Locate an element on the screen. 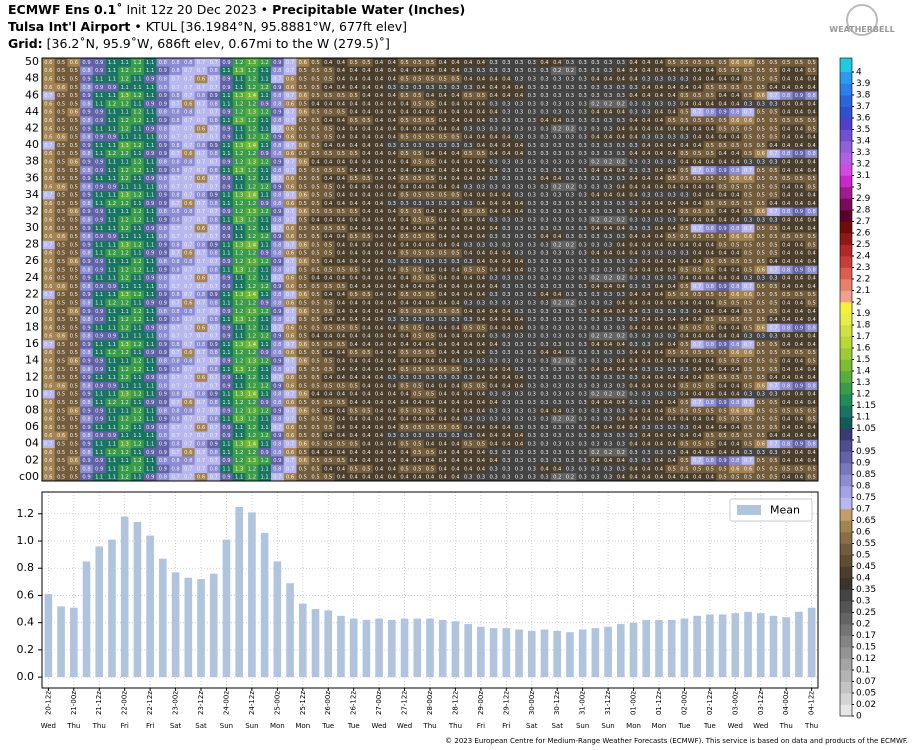  title-init: Init 12z 20 Dec 2023 • is located at coordinates (197, 9).